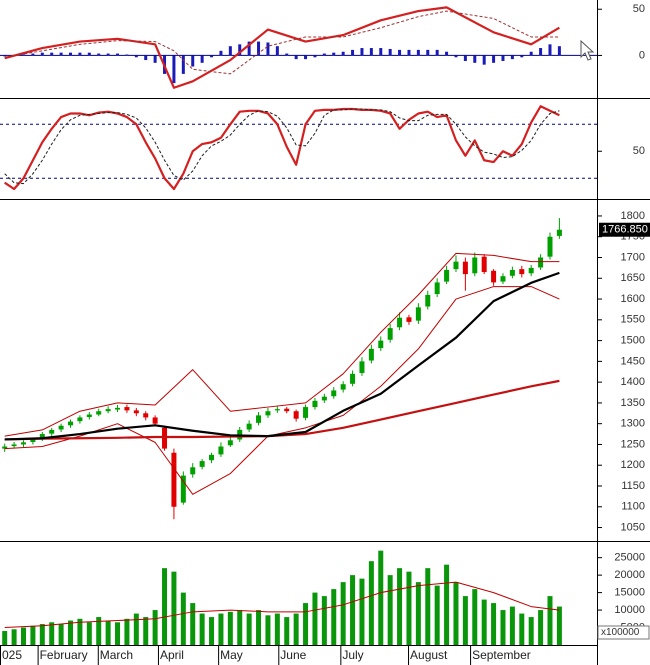 The height and width of the screenshot is (665, 650). Describe the element at coordinates (587, 50) in the screenshot. I see `mouse-cursor` at that location.